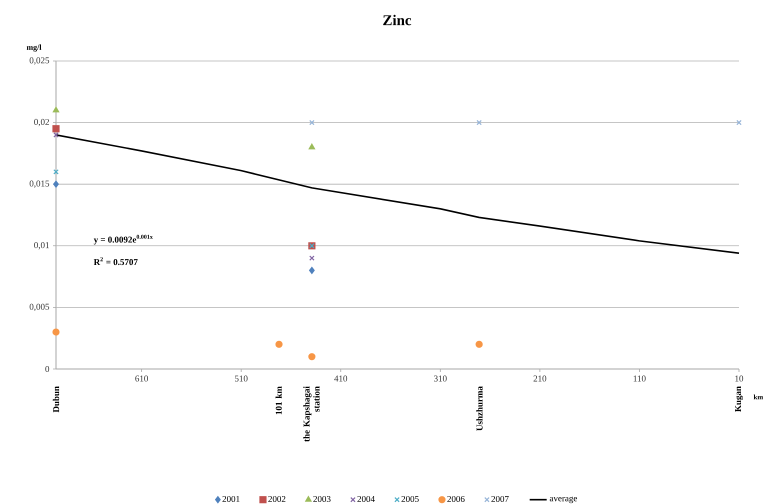 This screenshot has height=504, width=763. What do you see at coordinates (56, 399) in the screenshot?
I see `text: Dubun` at bounding box center [56, 399].